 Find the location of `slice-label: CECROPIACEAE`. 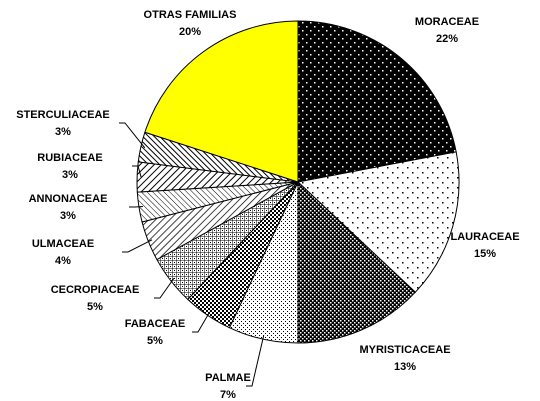

slice-label: CECROPIACEAE is located at coordinates (95, 290).